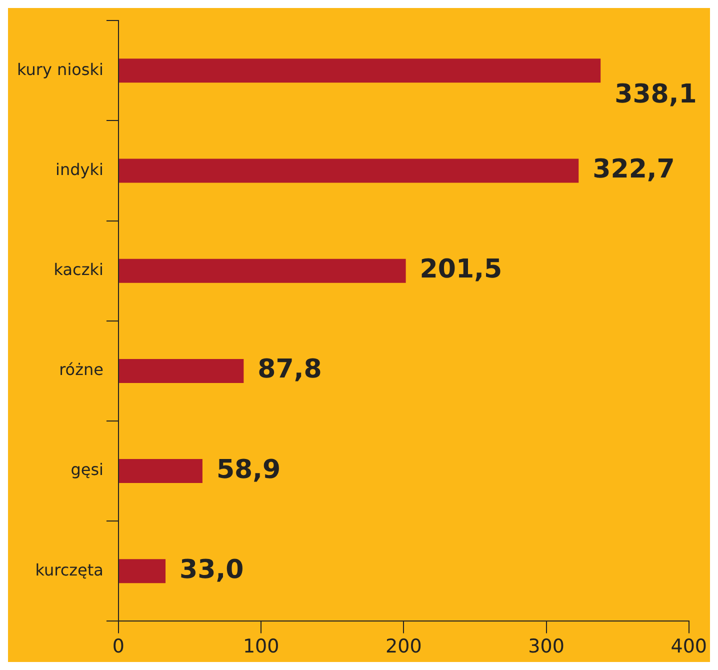 The image size is (718, 670). What do you see at coordinates (290, 369) in the screenshot?
I see `data-label: 87,8` at bounding box center [290, 369].